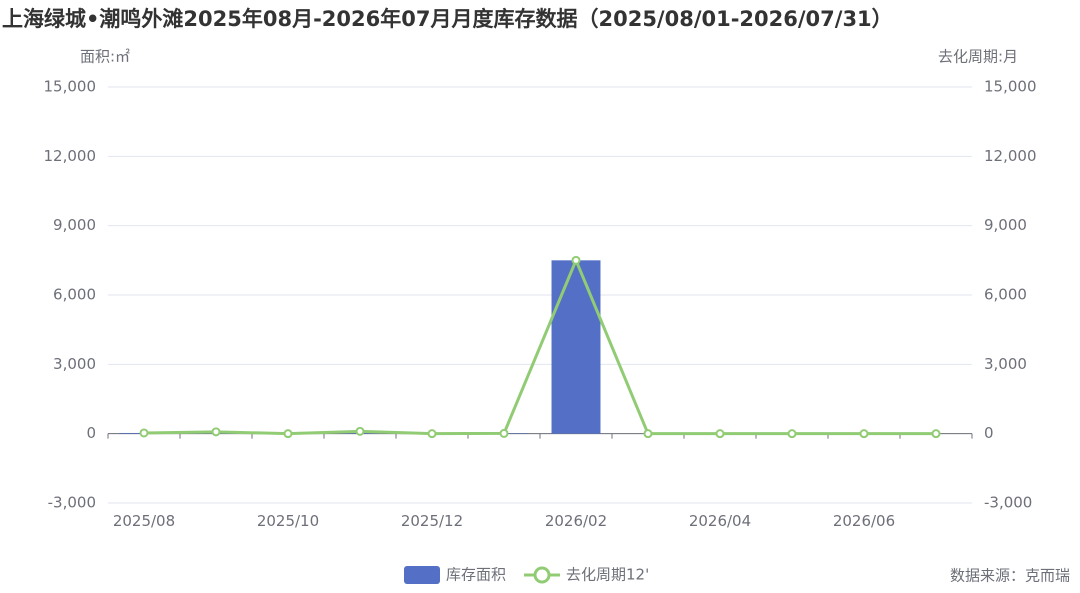  I want to click on y-tick-label: 9,000, so click(74, 225).